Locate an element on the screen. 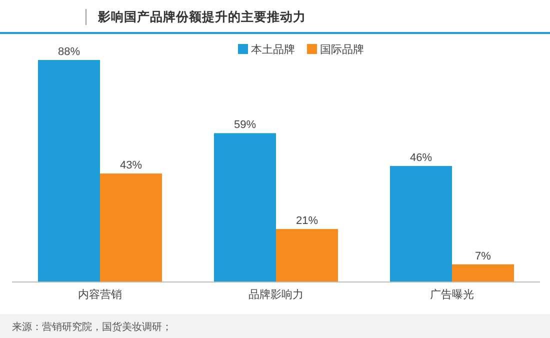 The image size is (550, 338). data-label: 43% is located at coordinates (131, 166).